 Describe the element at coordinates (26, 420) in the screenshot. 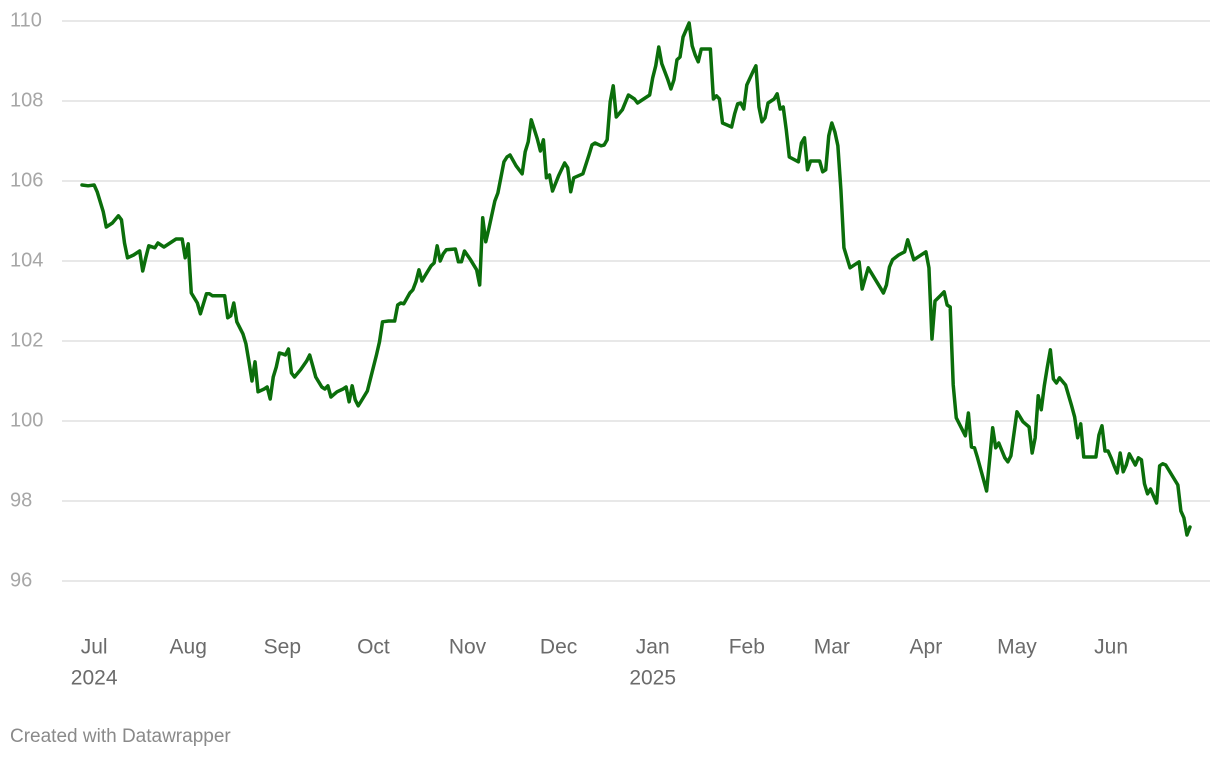

I see `y-tick-label: 100` at that location.